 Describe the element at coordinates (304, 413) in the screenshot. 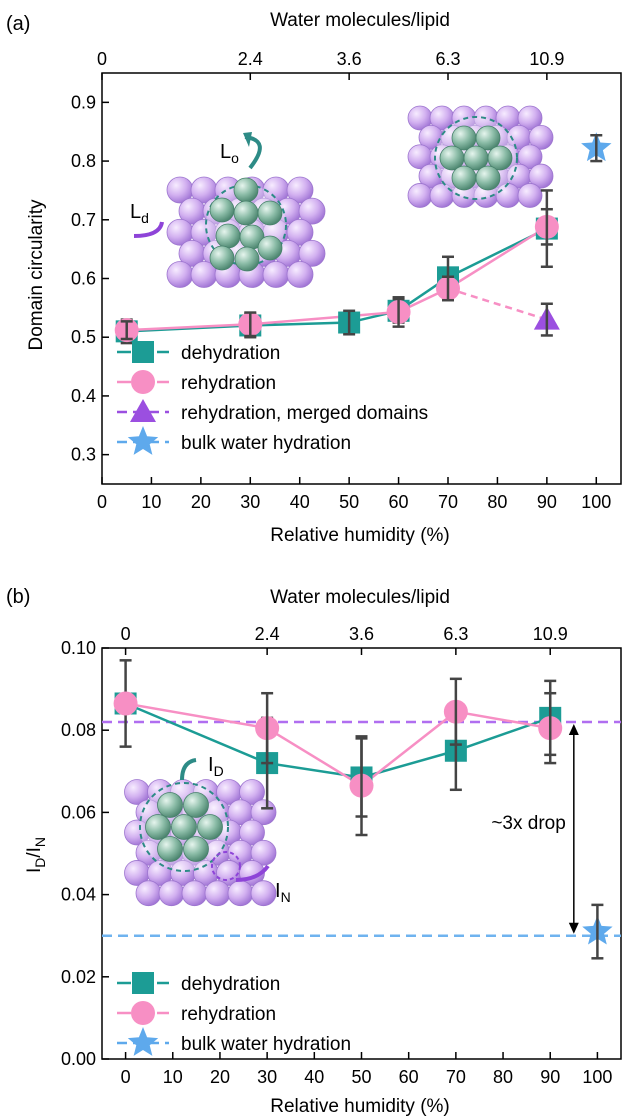

I see `legend-label-rehydration-merged-domains: rehydration, merged domains` at that location.